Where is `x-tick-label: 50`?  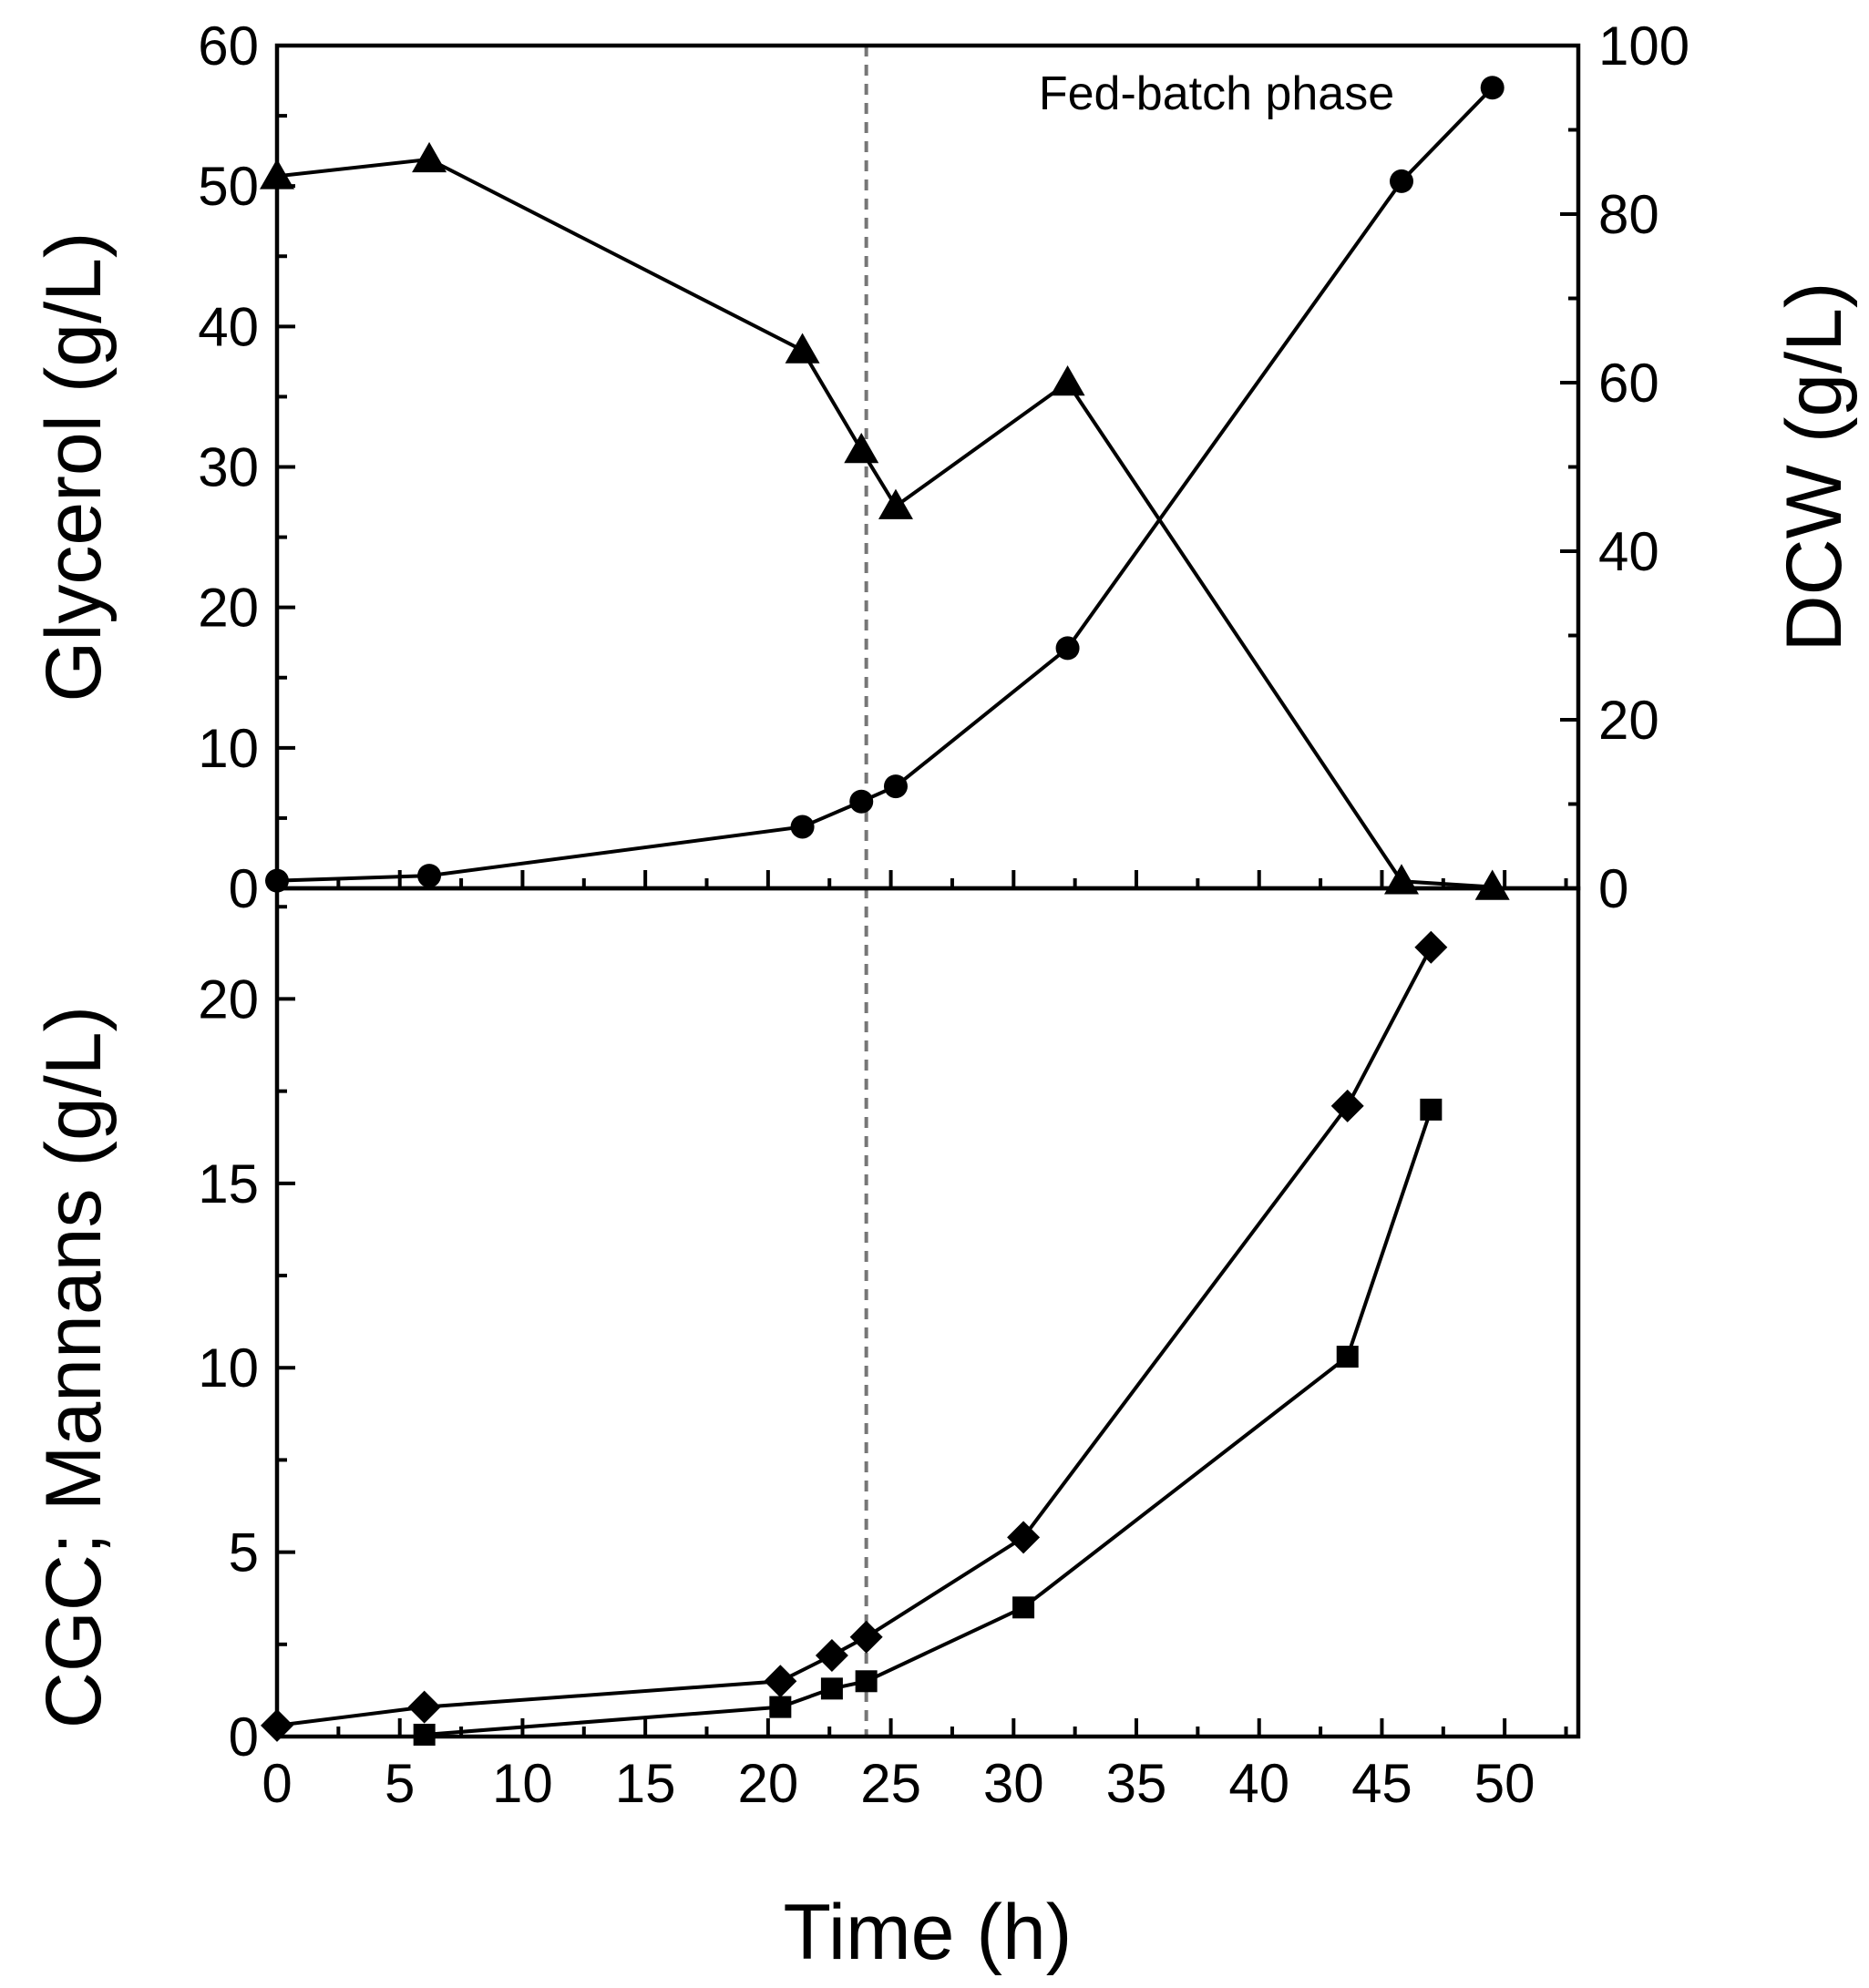 x-tick-label: 50 is located at coordinates (1504, 1783).